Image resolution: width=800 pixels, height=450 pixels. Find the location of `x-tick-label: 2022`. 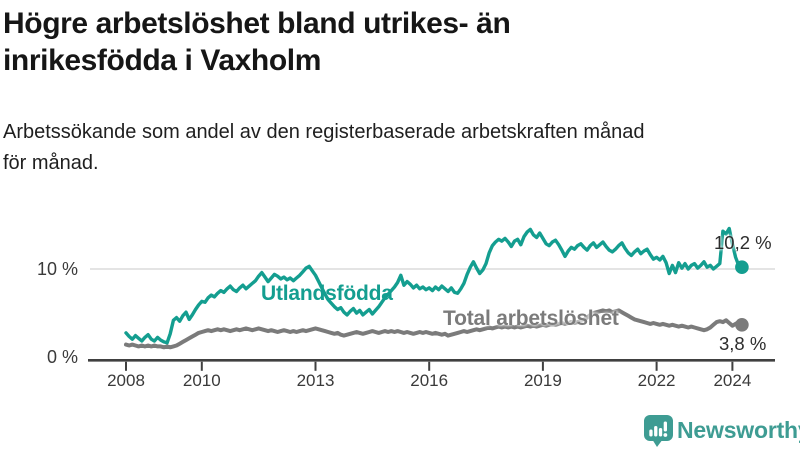

x-tick-label: 2022 is located at coordinates (656, 380).